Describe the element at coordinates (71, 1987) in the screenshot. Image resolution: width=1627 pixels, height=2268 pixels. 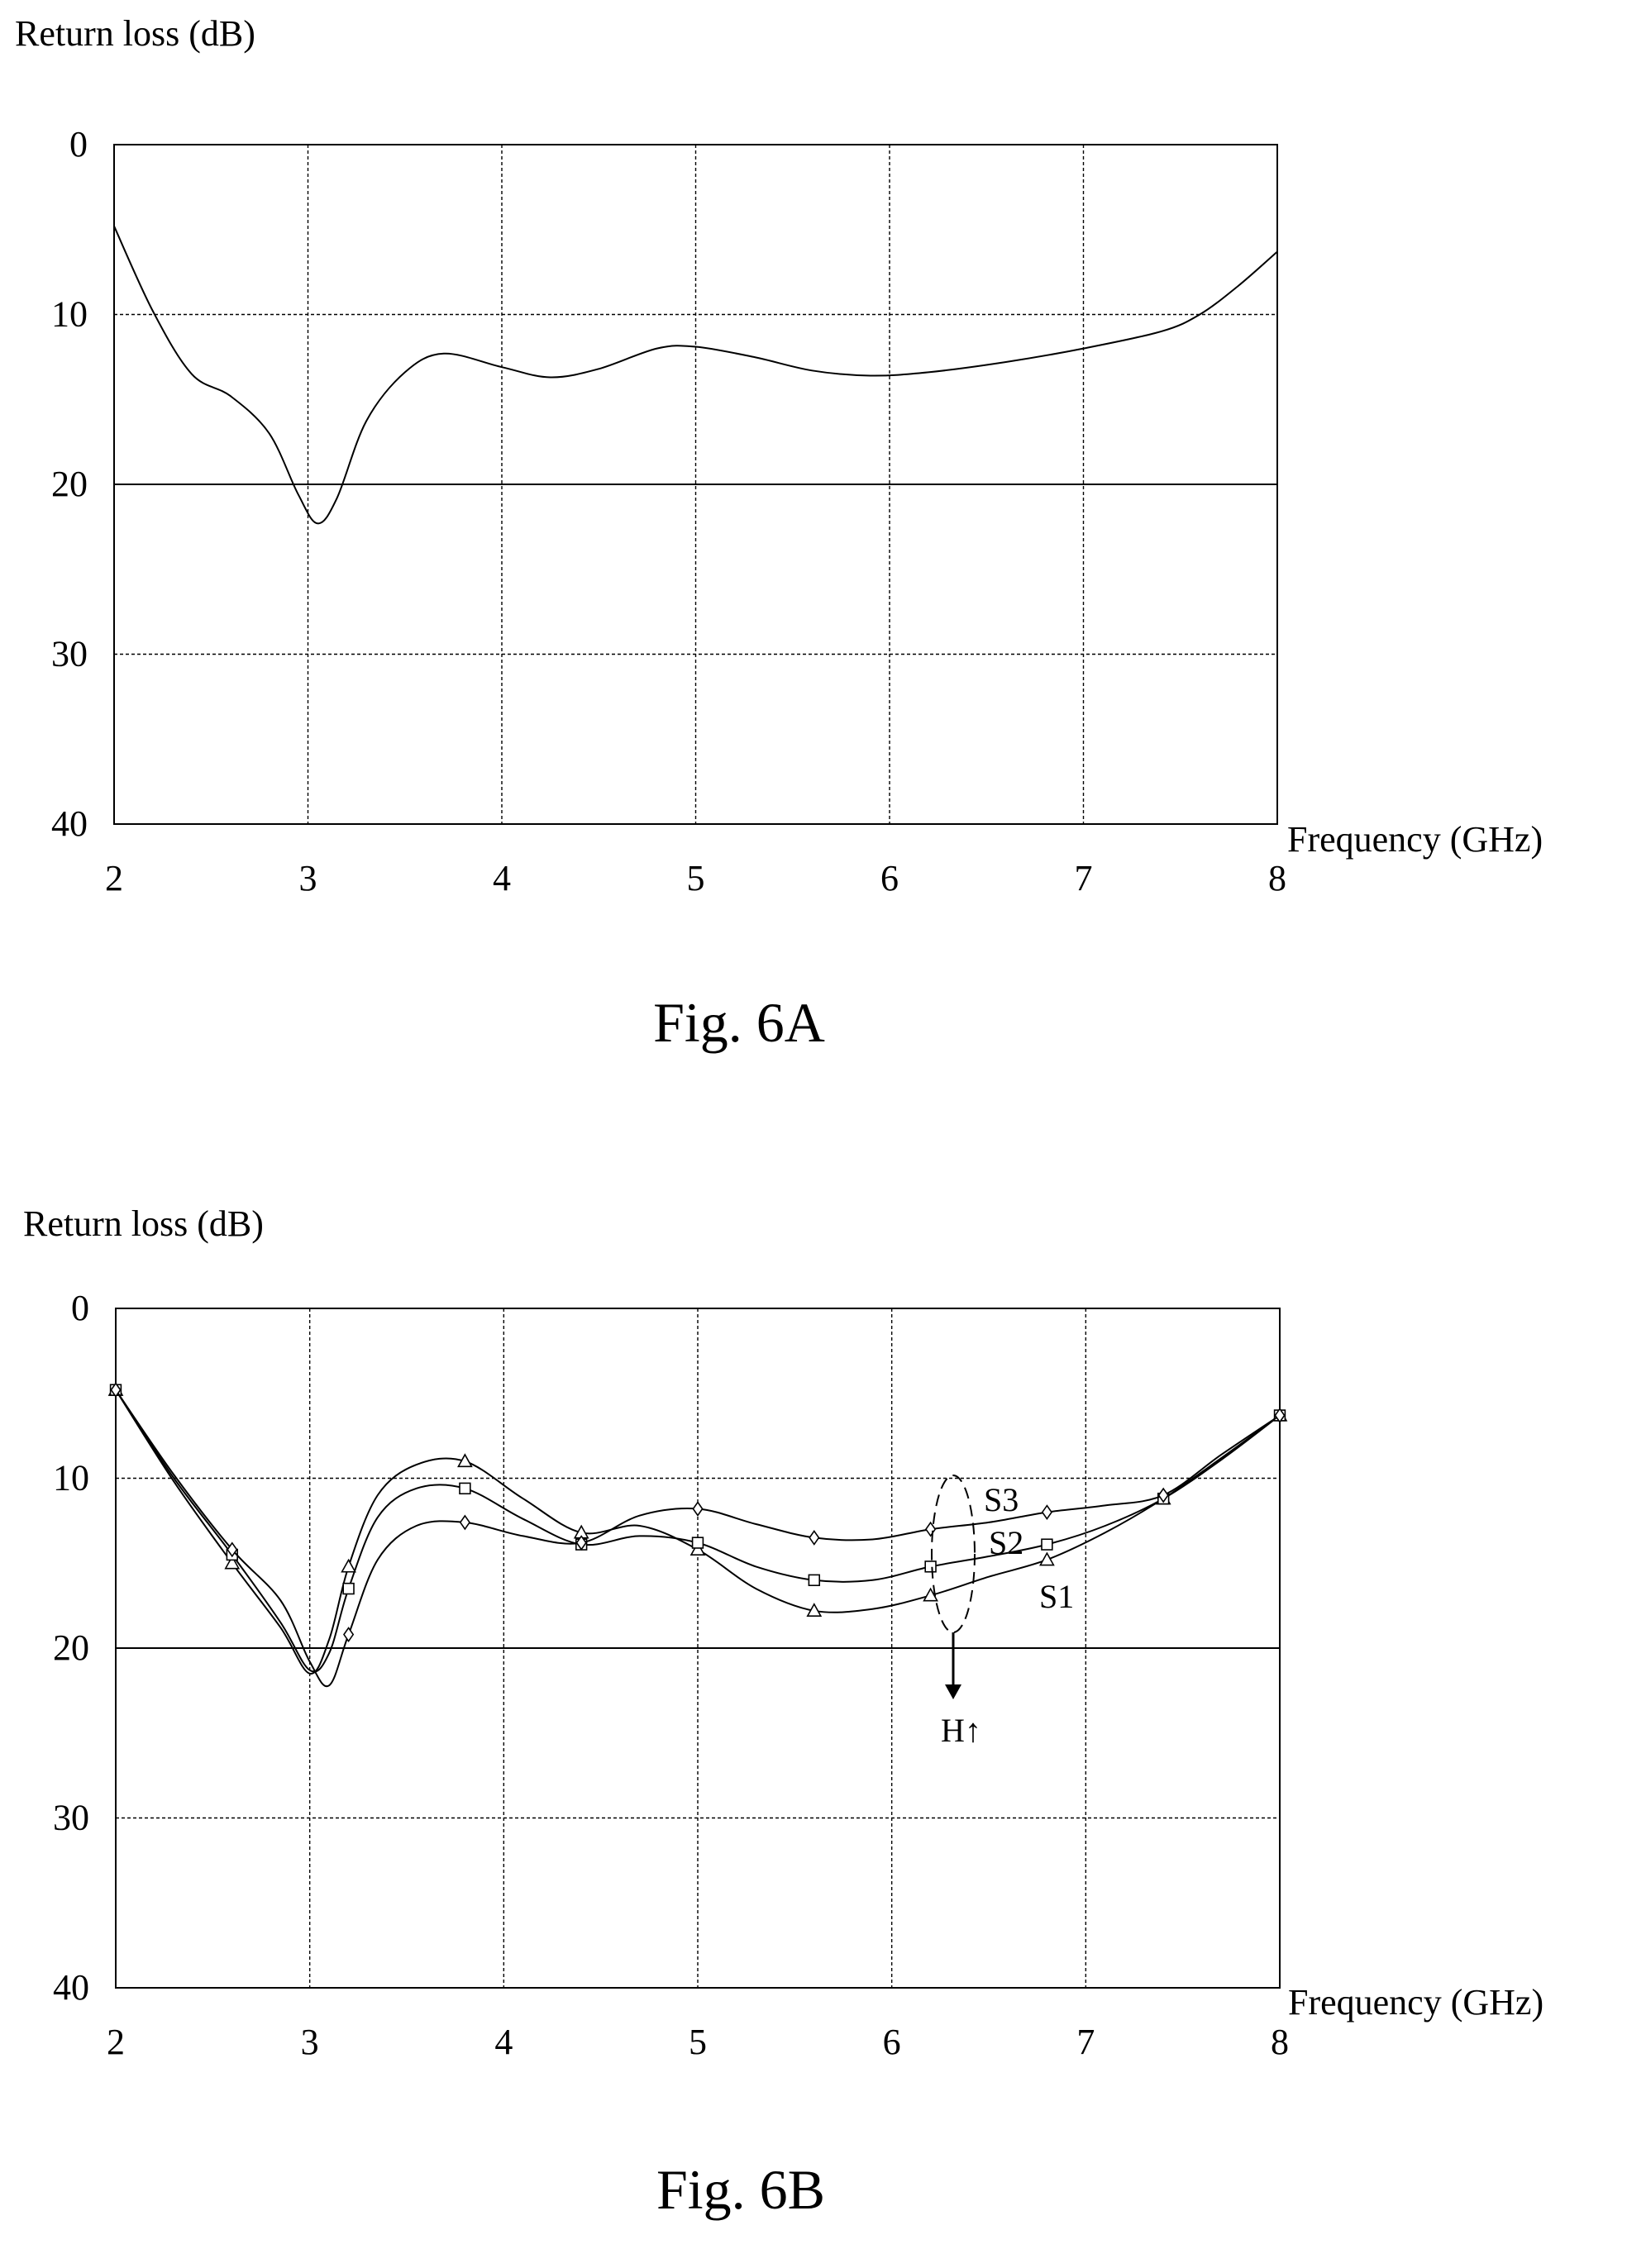
I see `chart-6b-ytick-label: 40` at that location.